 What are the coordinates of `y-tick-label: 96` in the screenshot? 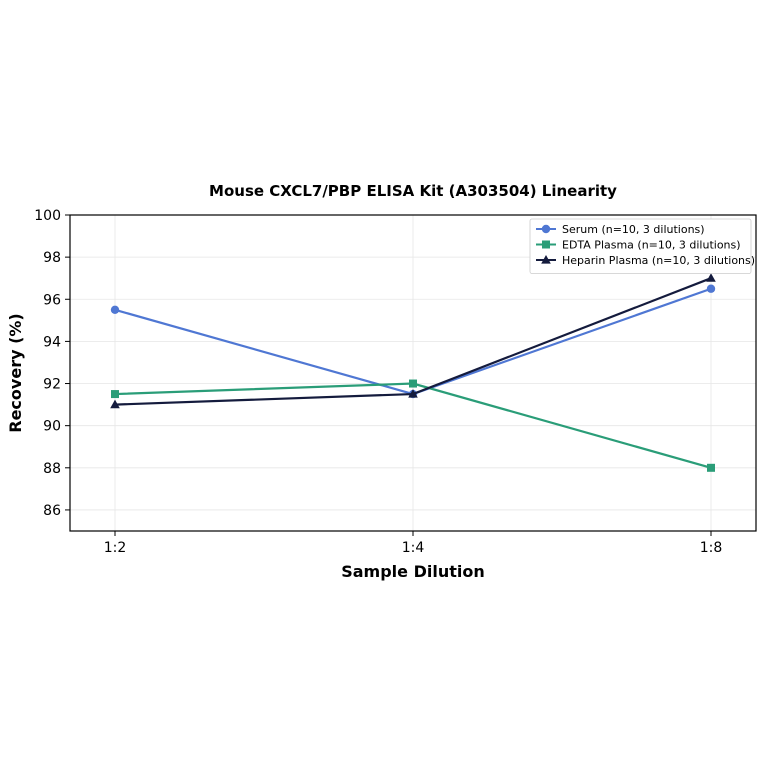 It's located at (52, 300).